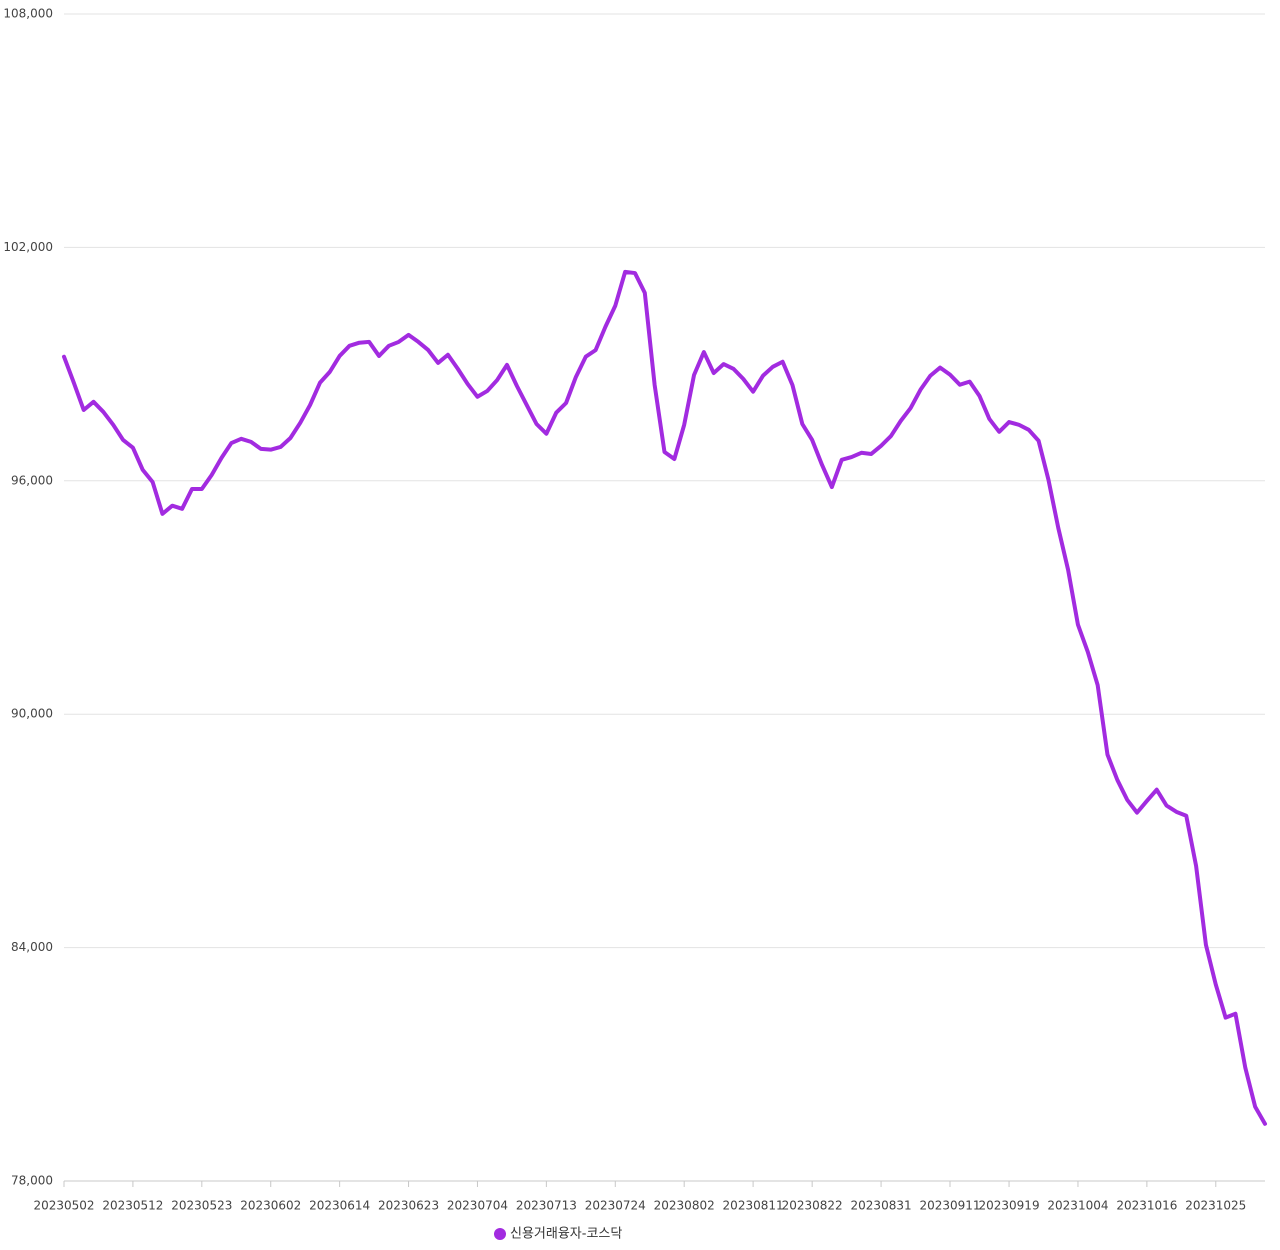  What do you see at coordinates (1009, 1206) in the screenshot?
I see `x-tick-label: 20230919` at bounding box center [1009, 1206].